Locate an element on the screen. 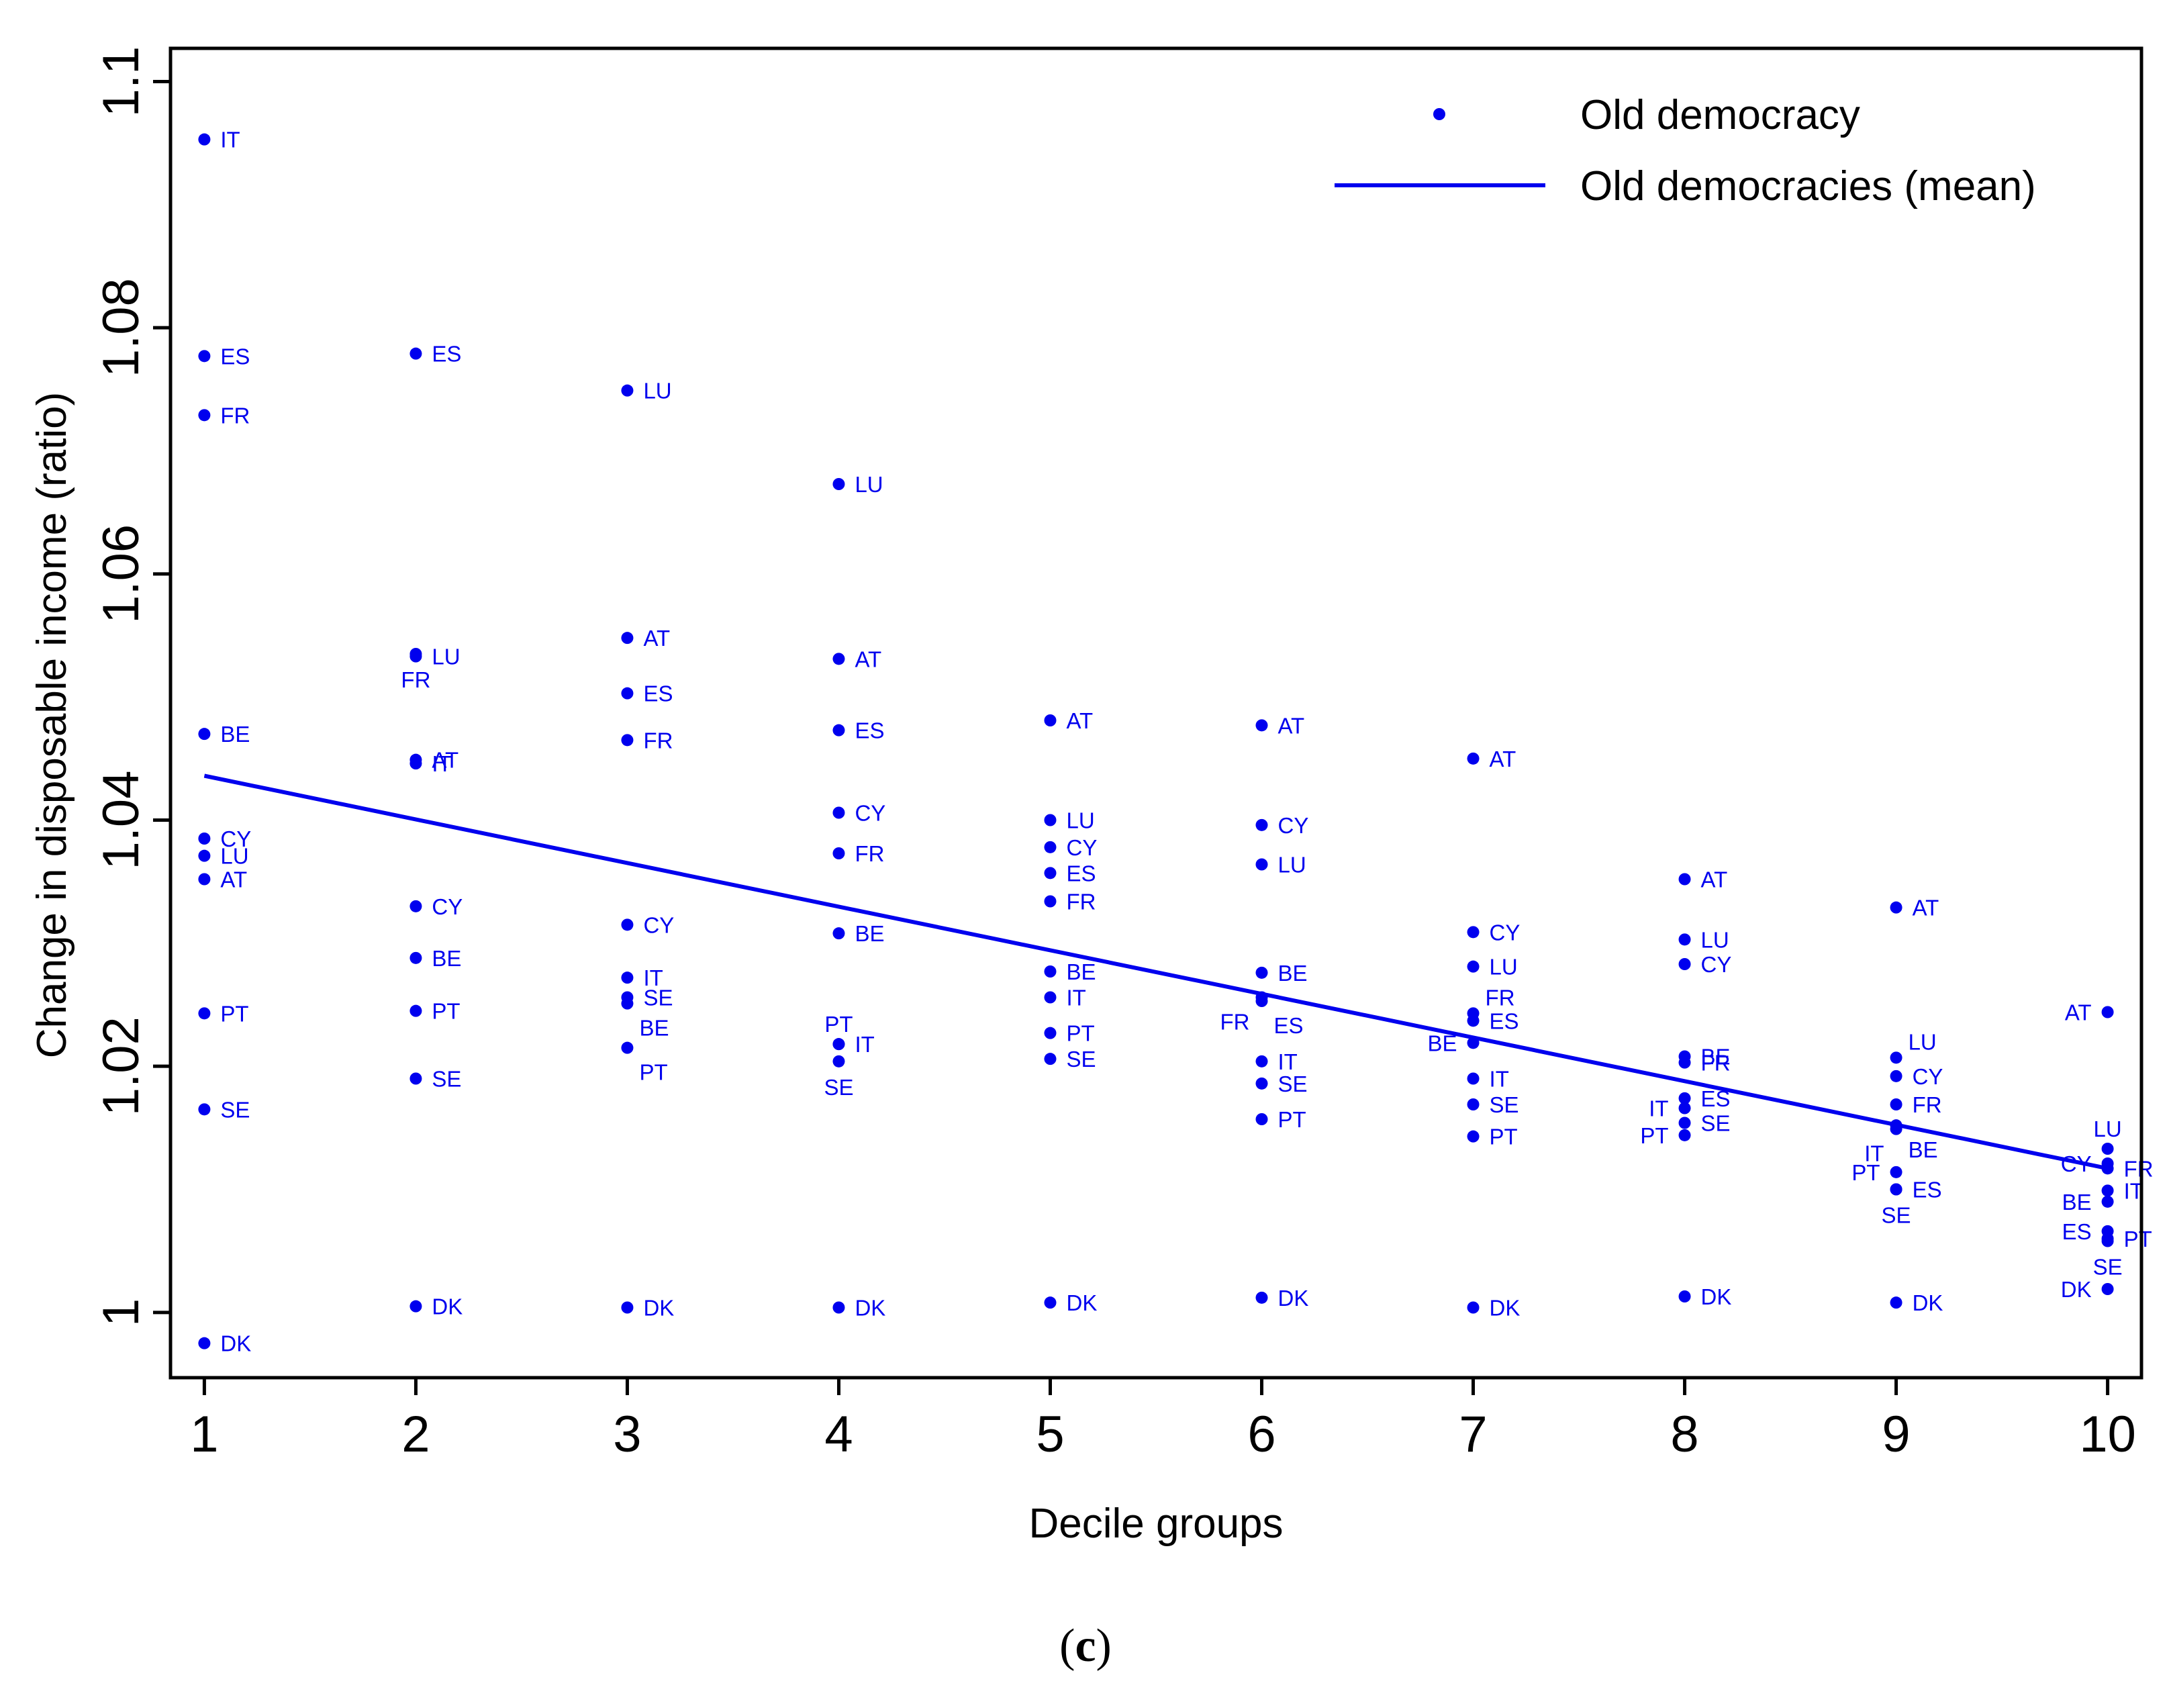 Image resolution: width=2171 pixels, height=1708 pixels. x-tick-label-4: 4 is located at coordinates (838, 1435).